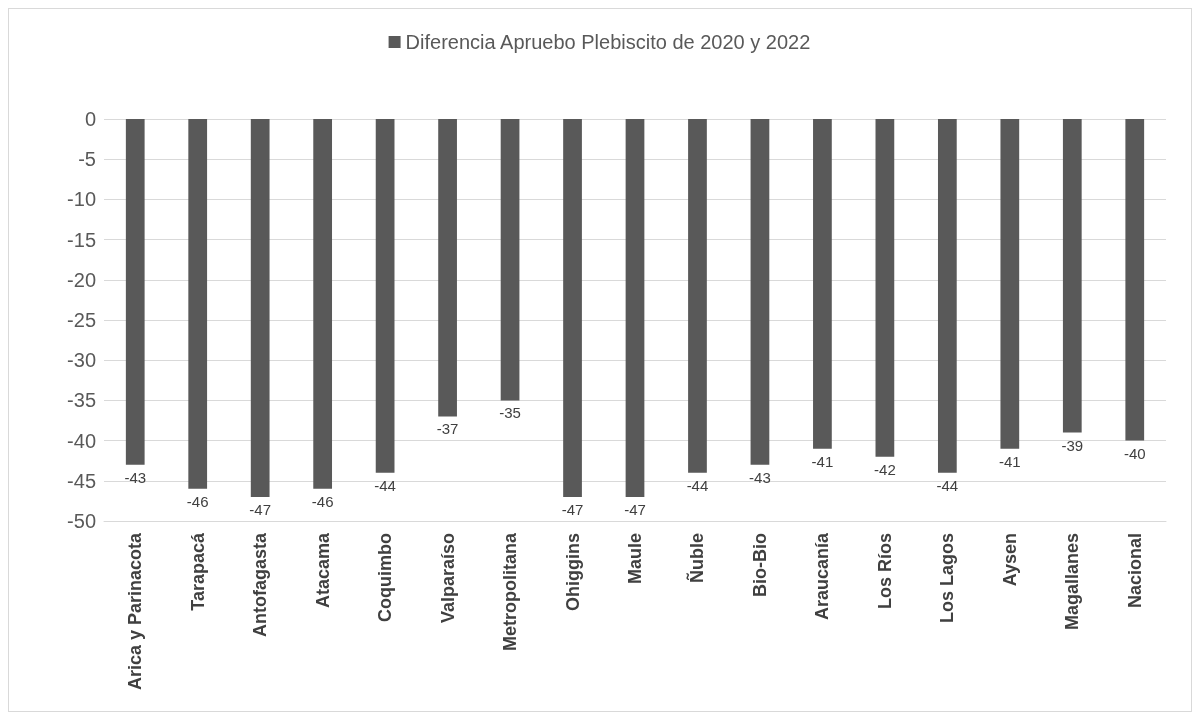 The height and width of the screenshot is (720, 1200). What do you see at coordinates (135, 611) in the screenshot?
I see `x-tick-label: Arica y Parinacota` at bounding box center [135, 611].